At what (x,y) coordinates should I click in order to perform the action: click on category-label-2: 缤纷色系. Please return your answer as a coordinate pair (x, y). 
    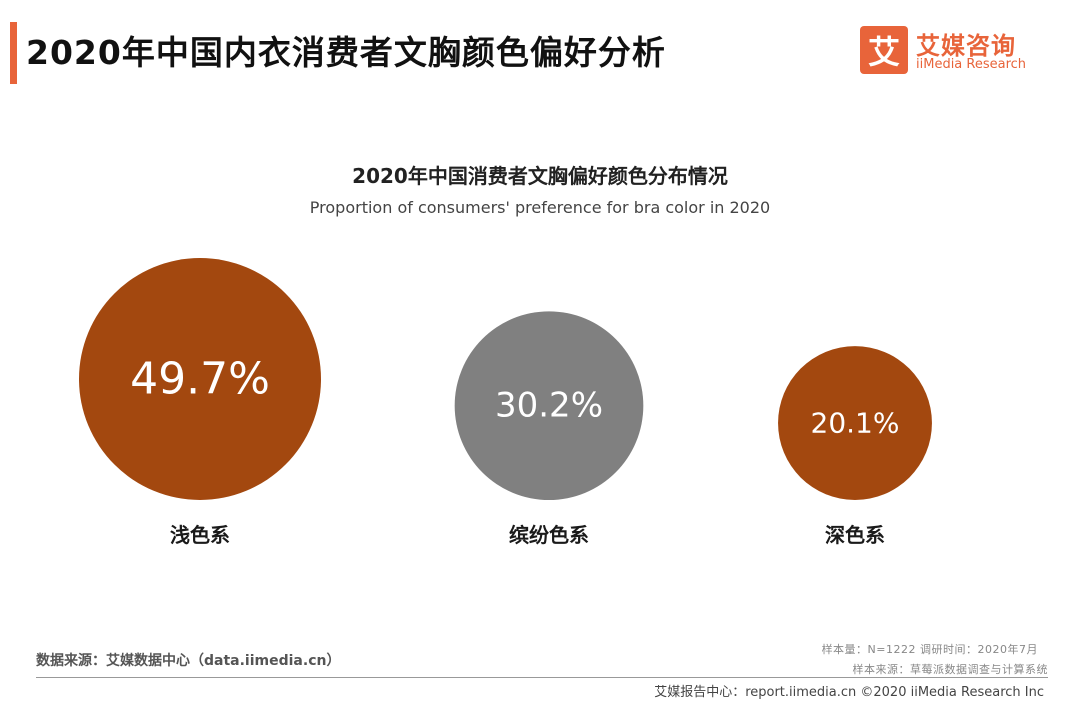
    Looking at the image, I should click on (549, 535).